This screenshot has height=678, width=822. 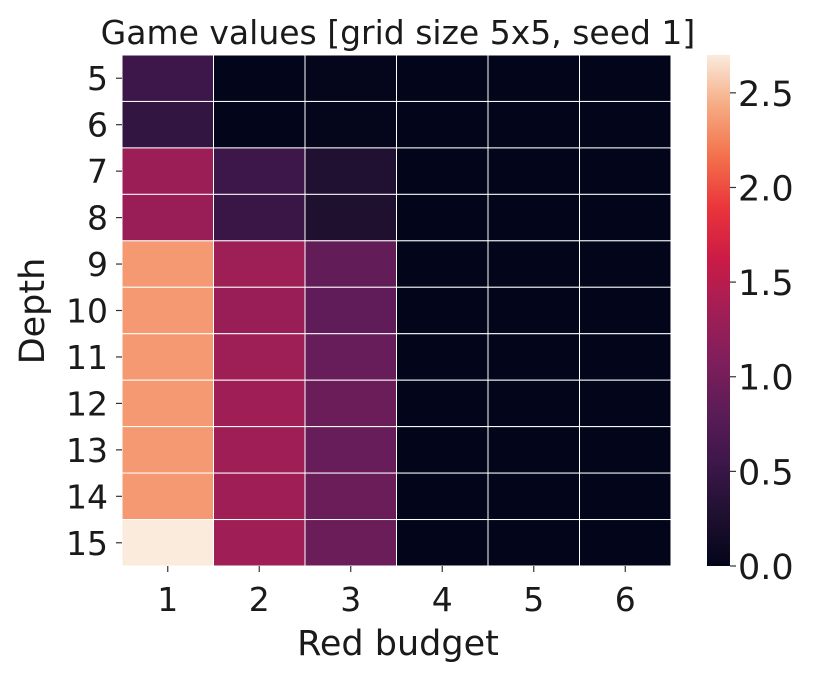 I want to click on x-tick-label: 2, so click(x=259, y=599).